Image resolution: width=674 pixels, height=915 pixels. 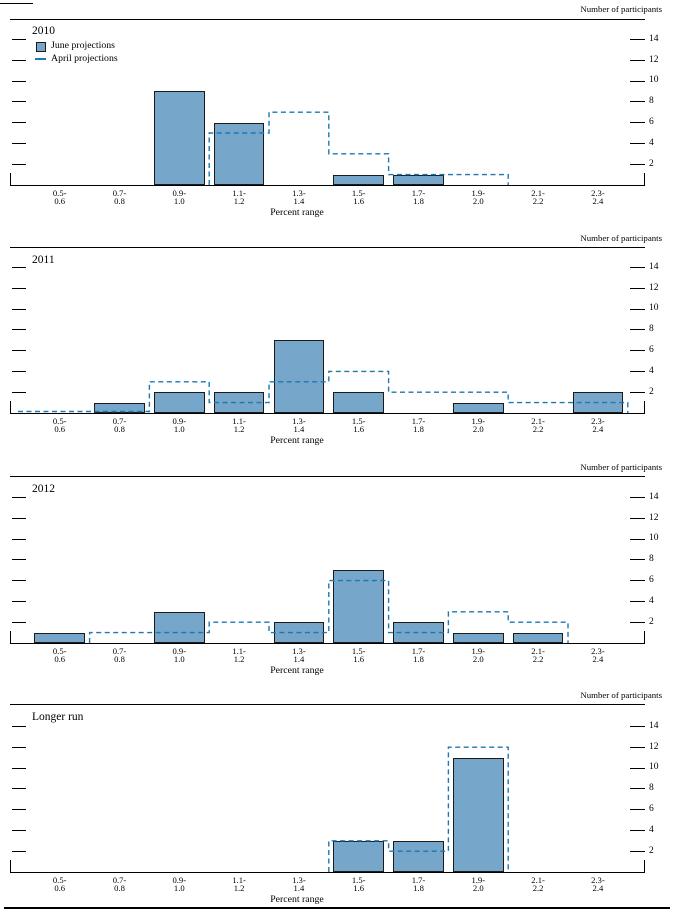 What do you see at coordinates (538, 879) in the screenshot?
I see `x-tick-label-top: 2.1-` at bounding box center [538, 879].